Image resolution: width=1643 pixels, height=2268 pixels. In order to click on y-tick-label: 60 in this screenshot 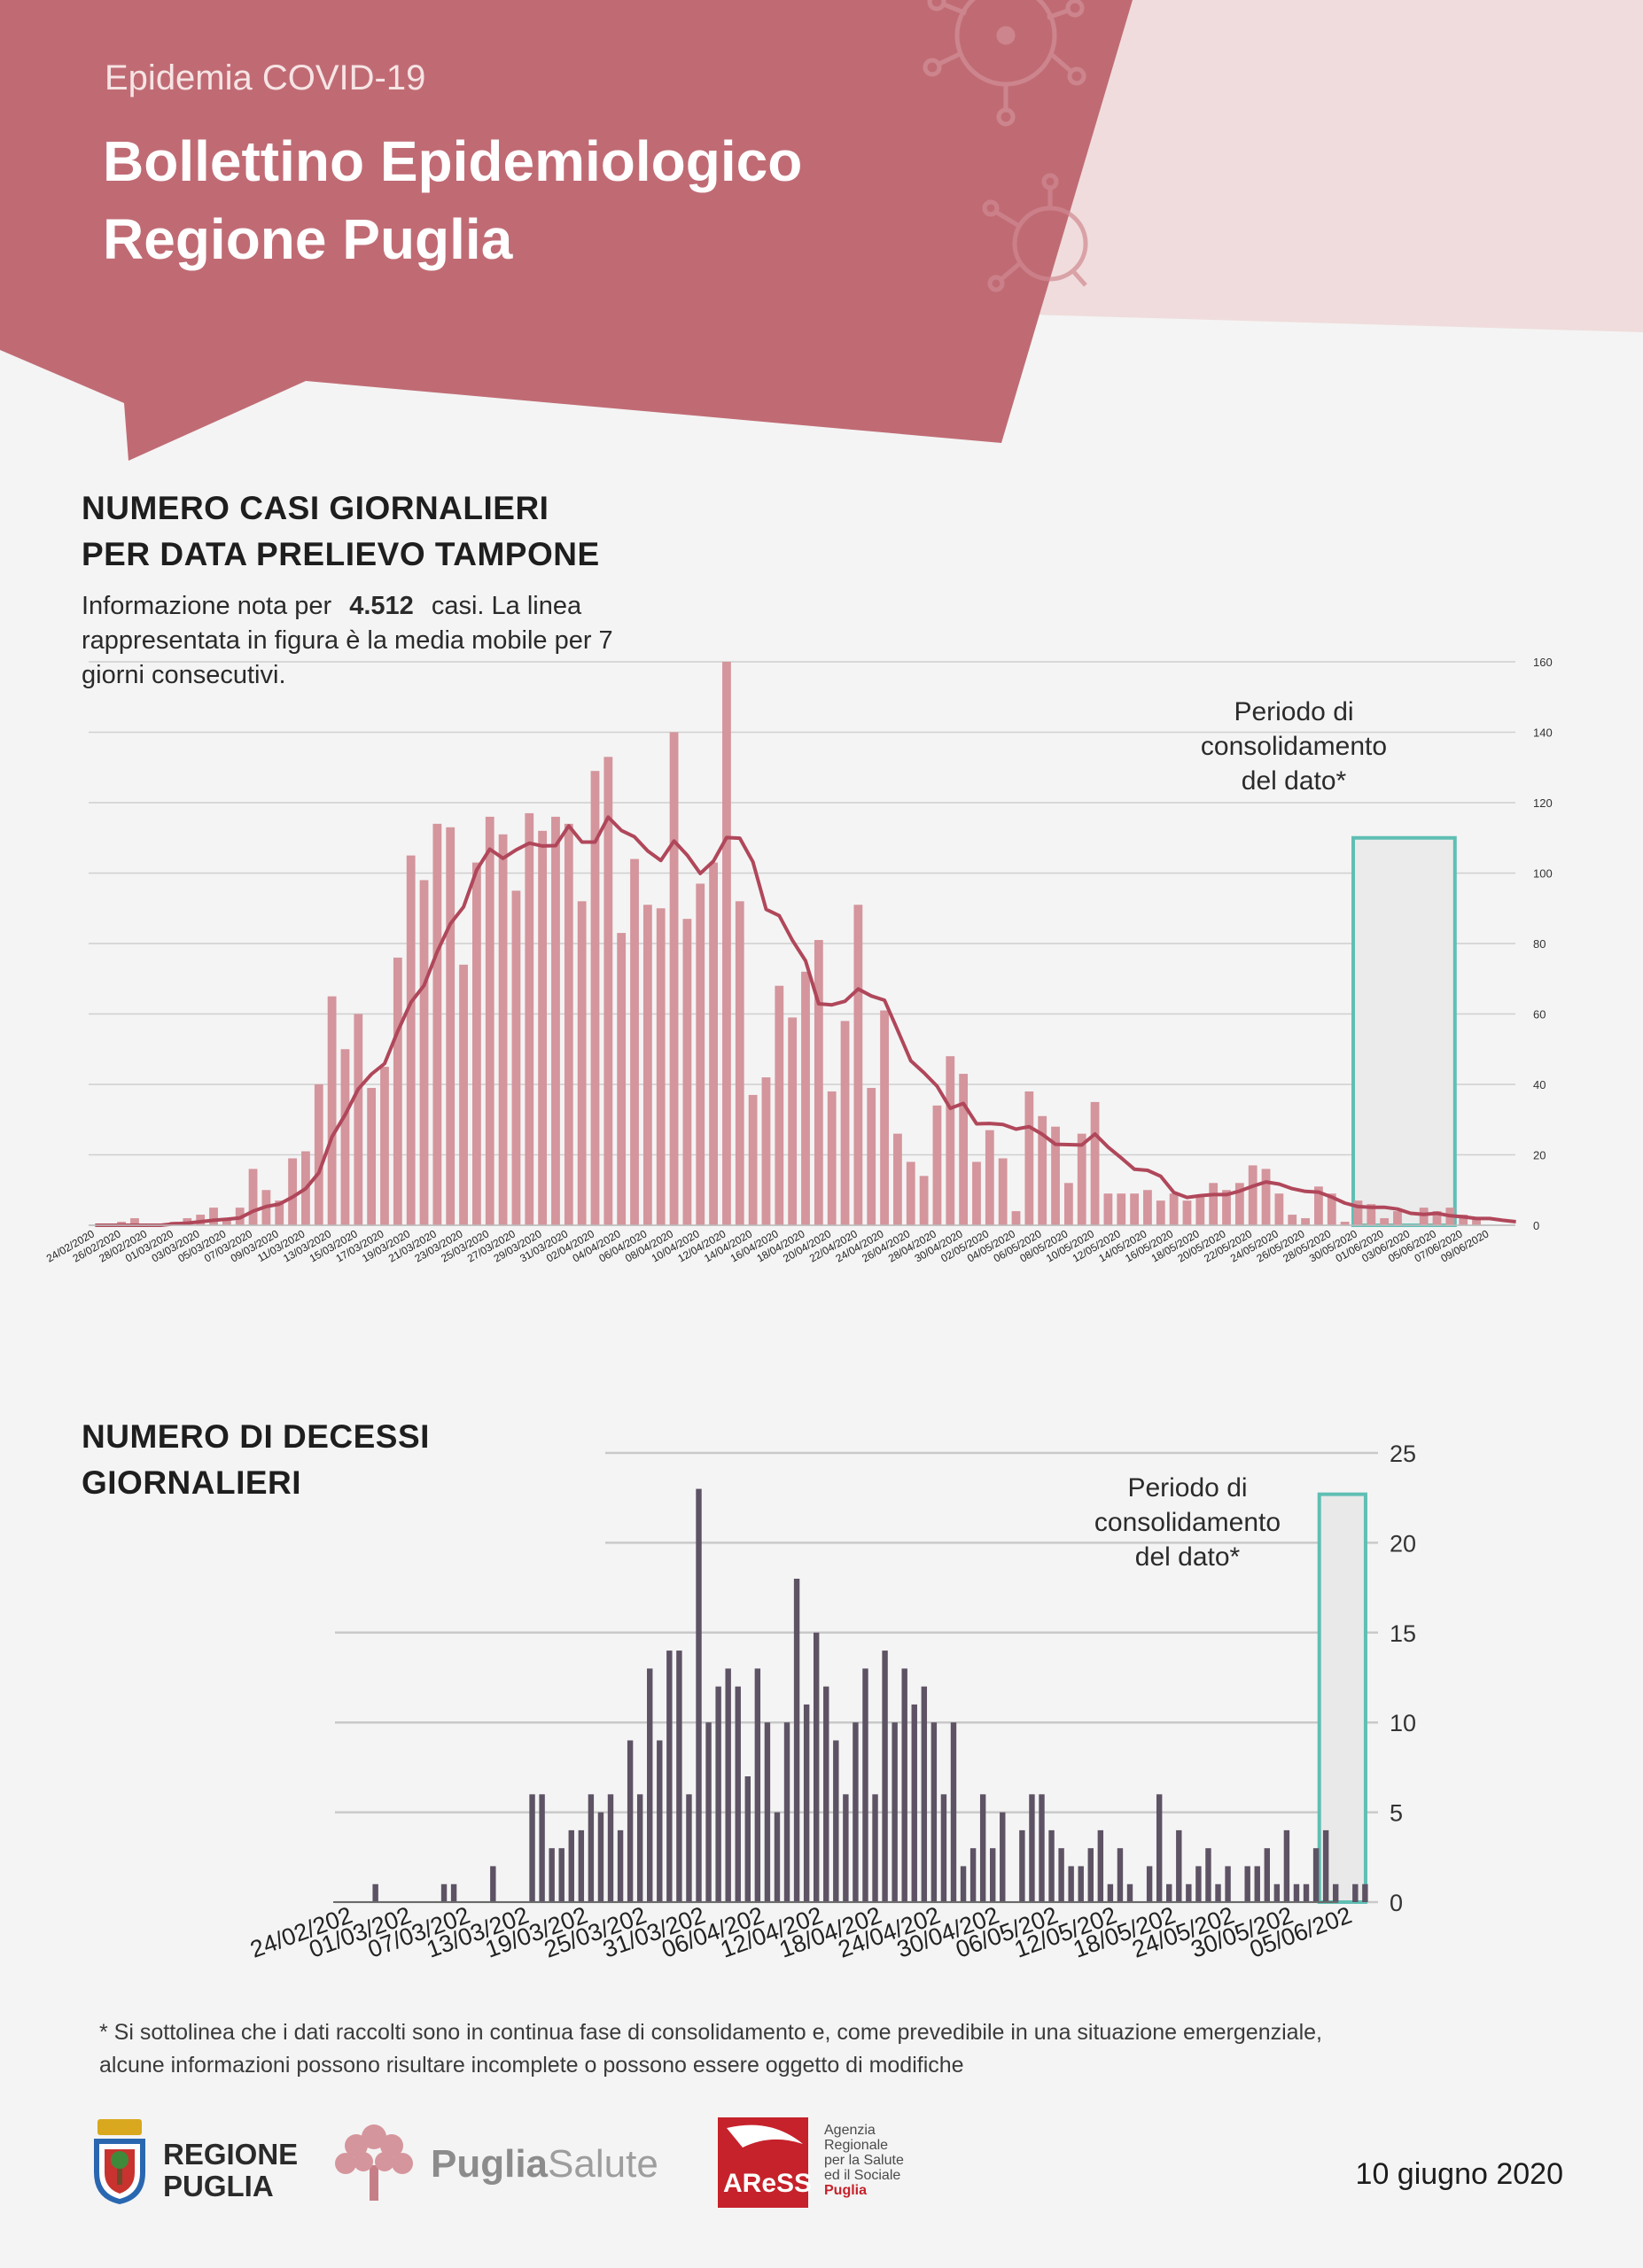, I will do `click(1539, 1014)`.